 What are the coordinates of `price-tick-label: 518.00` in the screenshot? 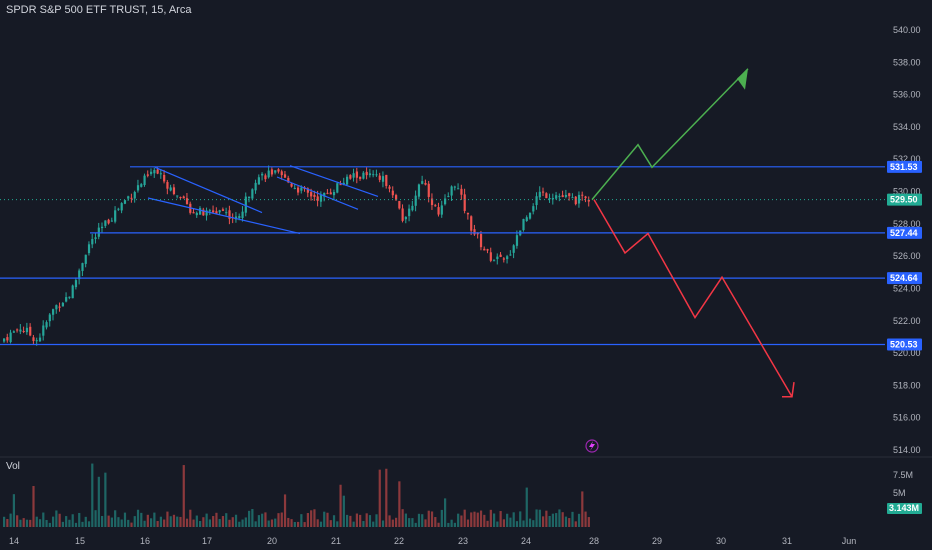 It's located at (907, 385).